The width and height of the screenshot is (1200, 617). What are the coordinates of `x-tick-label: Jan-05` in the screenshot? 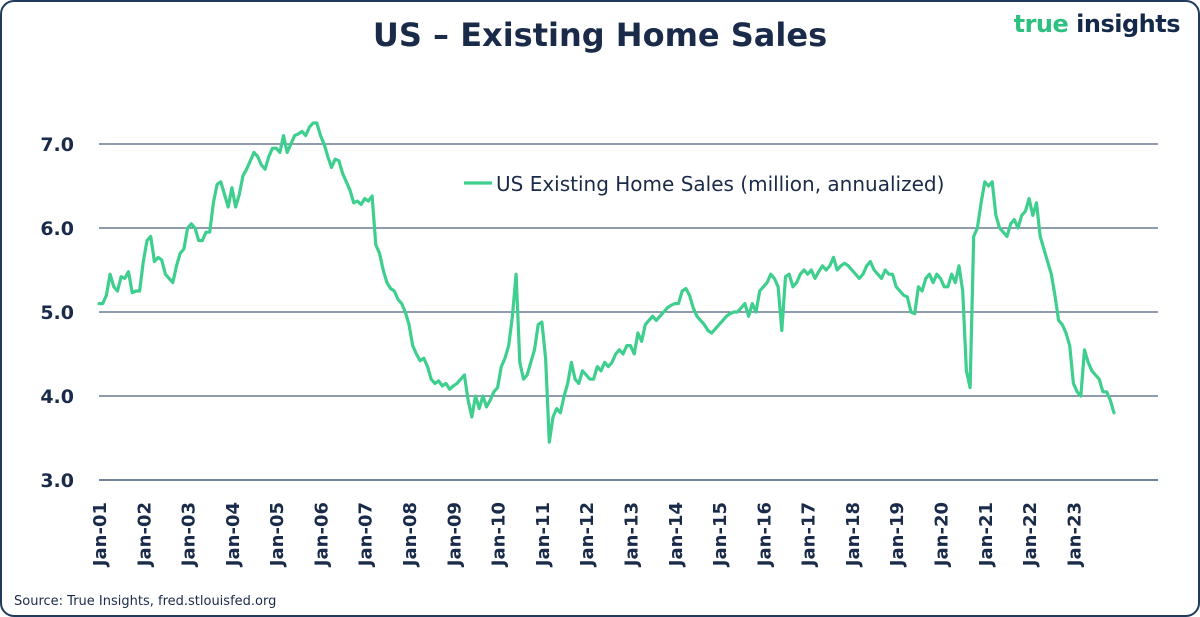 It's located at (277, 535).